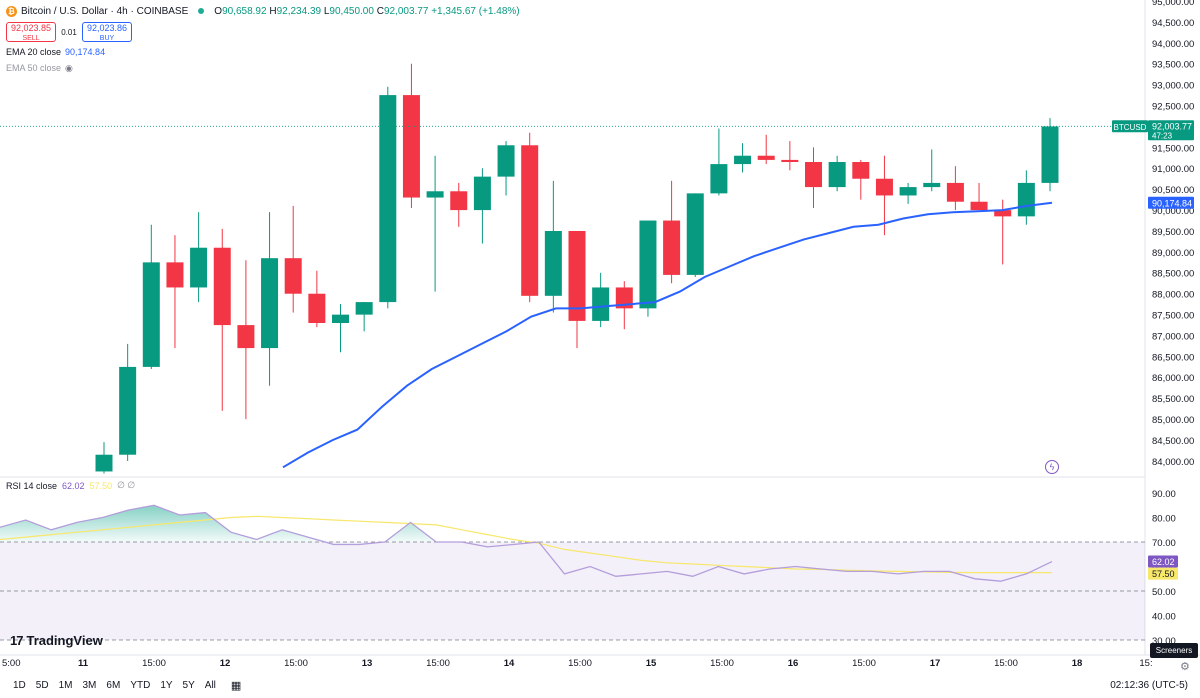 Image resolution: width=1200 pixels, height=698 pixels. Describe the element at coordinates (1164, 641) in the screenshot. I see `rsi-tick-label: 30.00` at that location.